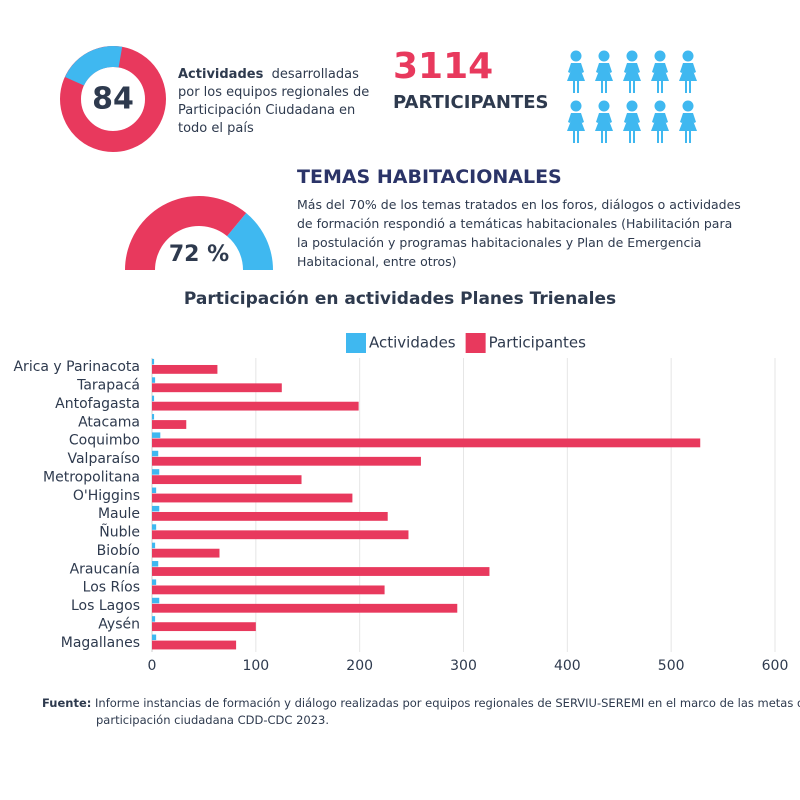  What do you see at coordinates (119, 514) in the screenshot?
I see `y-tick-label: Maule` at bounding box center [119, 514].